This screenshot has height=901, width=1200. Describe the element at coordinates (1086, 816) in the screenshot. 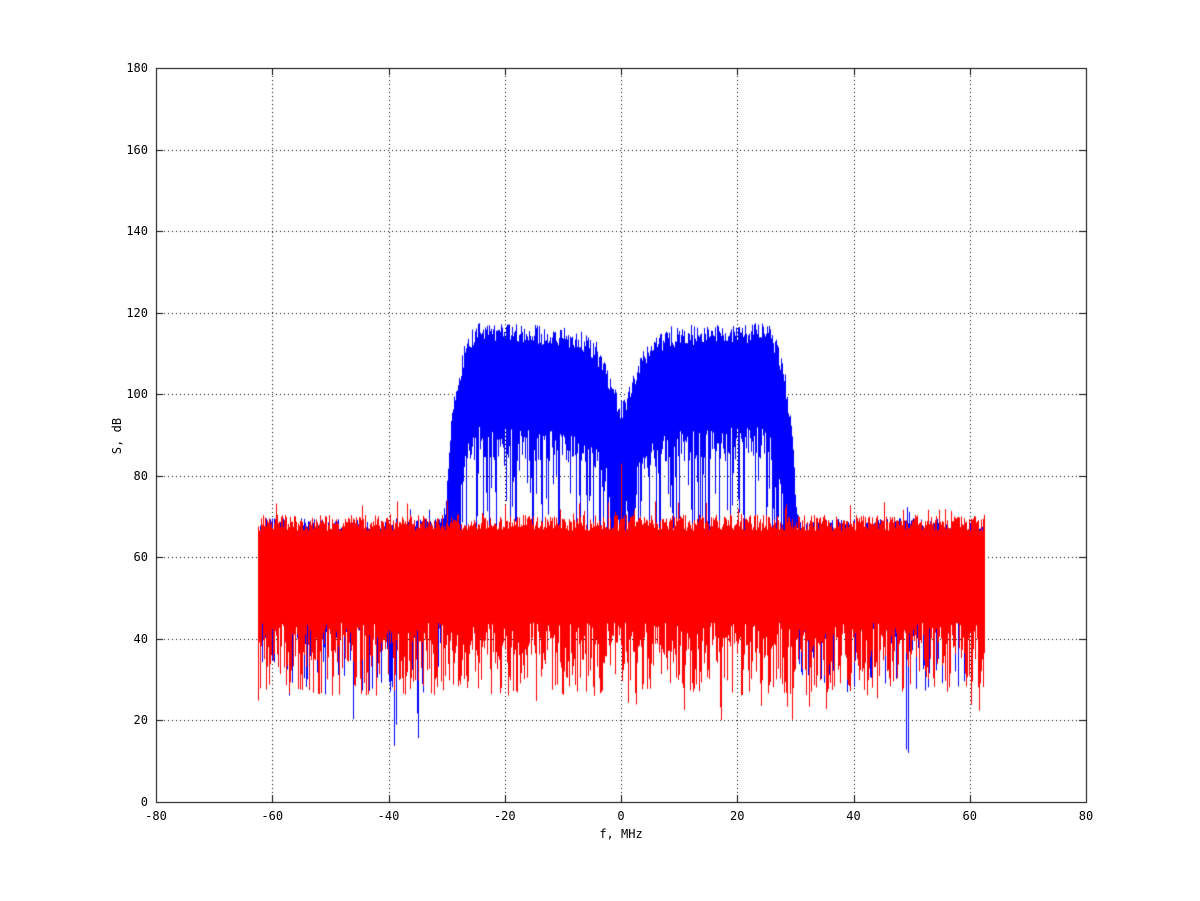

I see `x-tick-label: 80` at that location.